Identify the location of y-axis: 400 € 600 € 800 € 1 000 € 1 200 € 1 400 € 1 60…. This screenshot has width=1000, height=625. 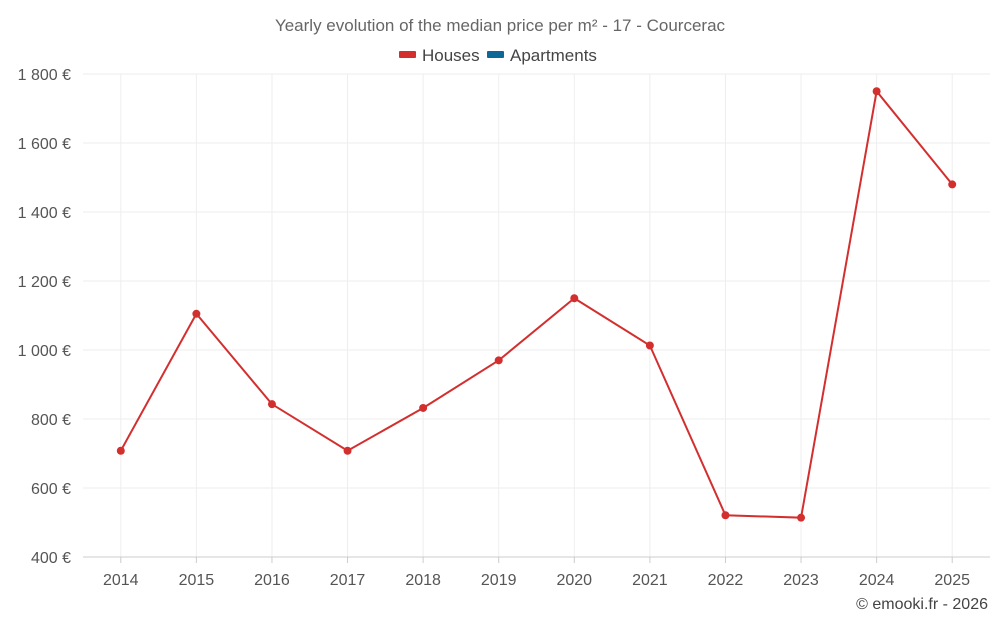
(44, 317).